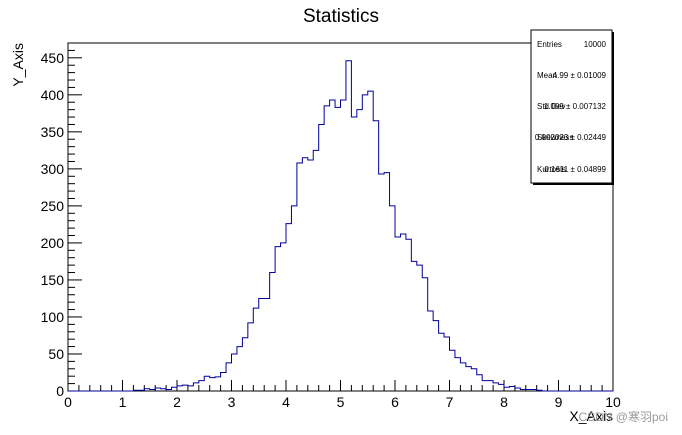  Describe the element at coordinates (18, 65) in the screenshot. I see `y-axis-title: Y_Axis` at that location.